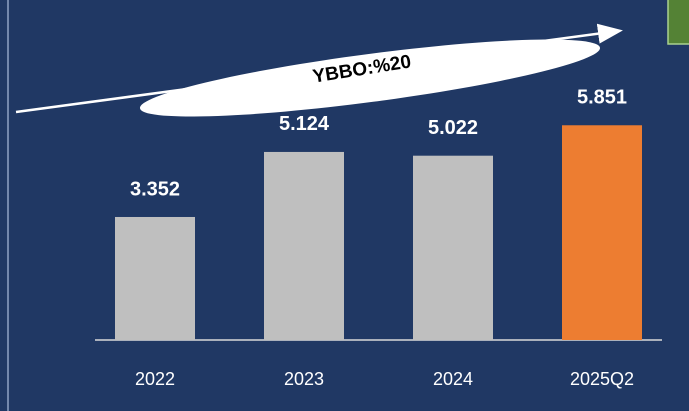  I want to click on x-tick-label: 2024, so click(453, 379).